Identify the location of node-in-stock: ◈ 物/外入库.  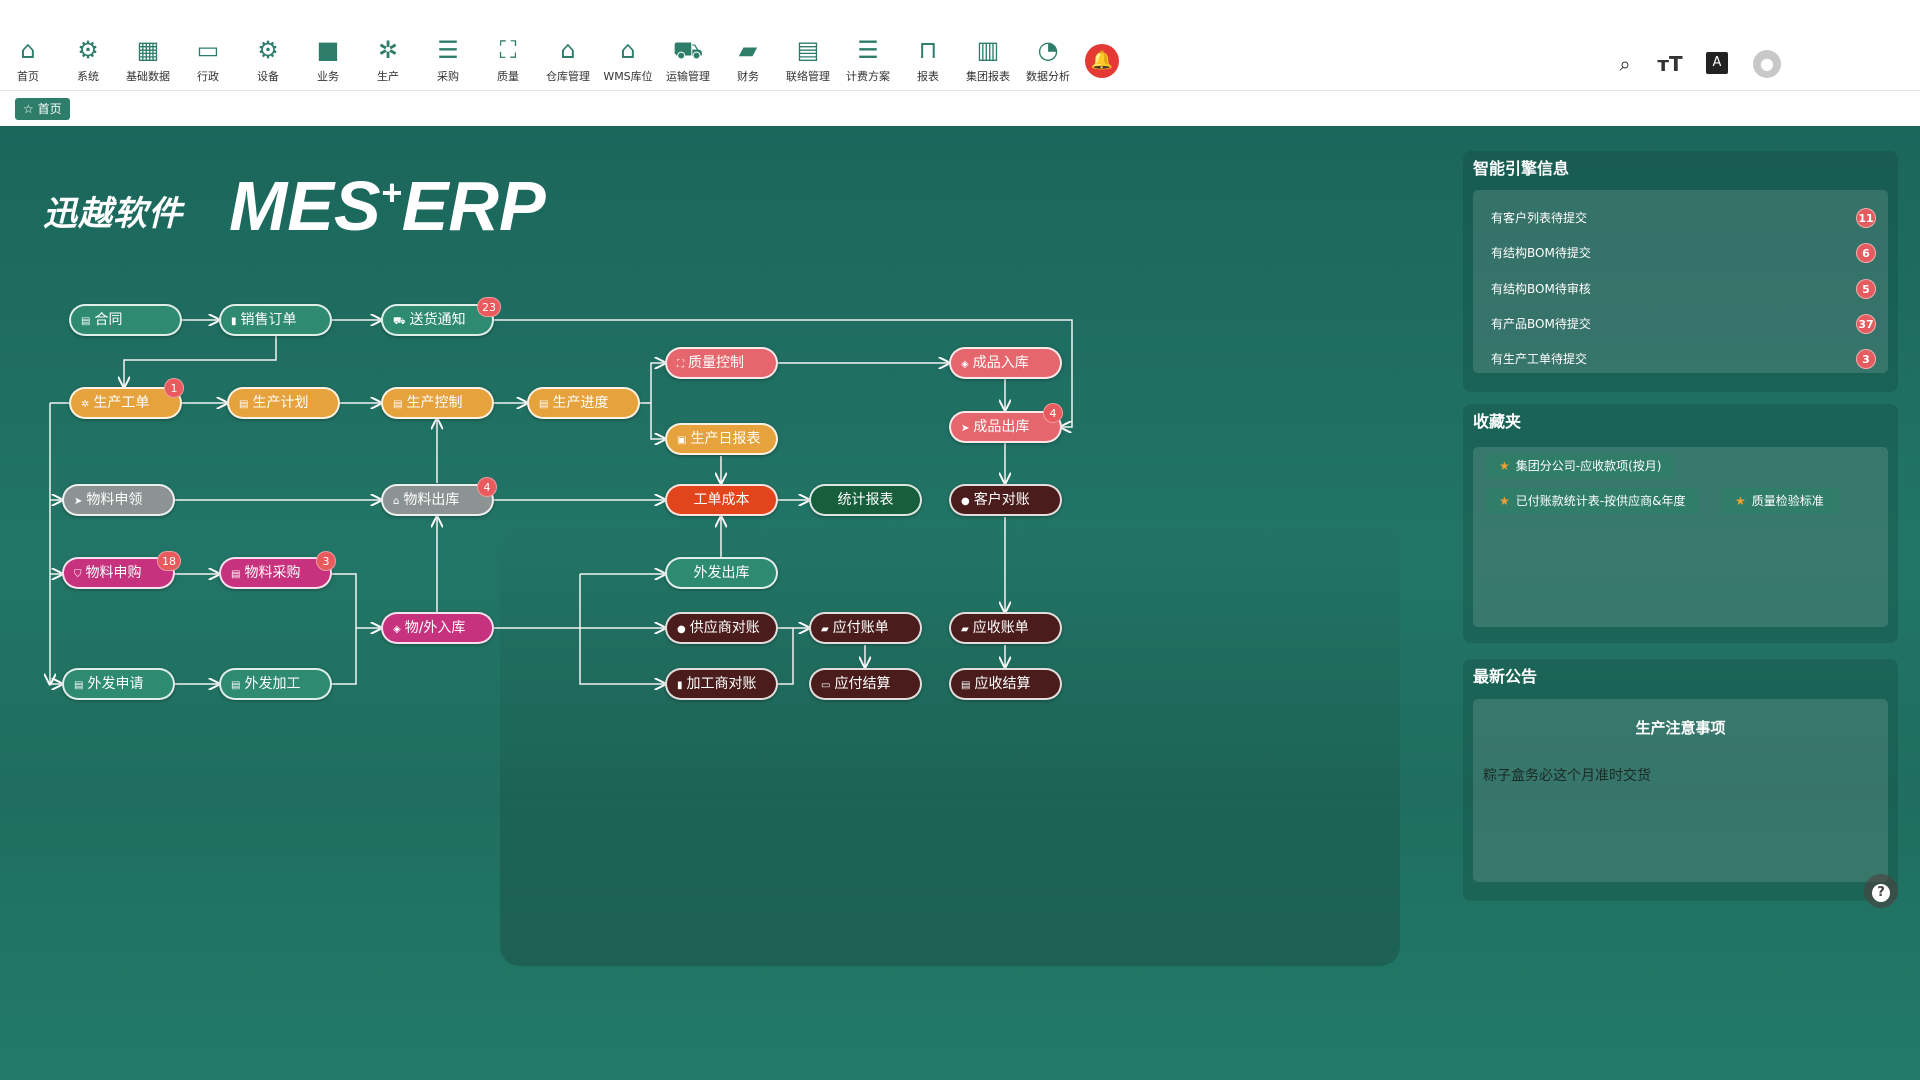
(437, 628).